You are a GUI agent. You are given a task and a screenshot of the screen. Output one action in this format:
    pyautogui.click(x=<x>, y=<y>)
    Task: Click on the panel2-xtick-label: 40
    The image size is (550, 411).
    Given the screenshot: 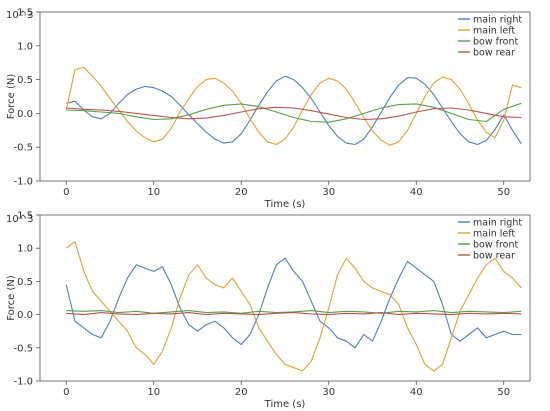 What is the action you would take?
    pyautogui.click(x=416, y=392)
    